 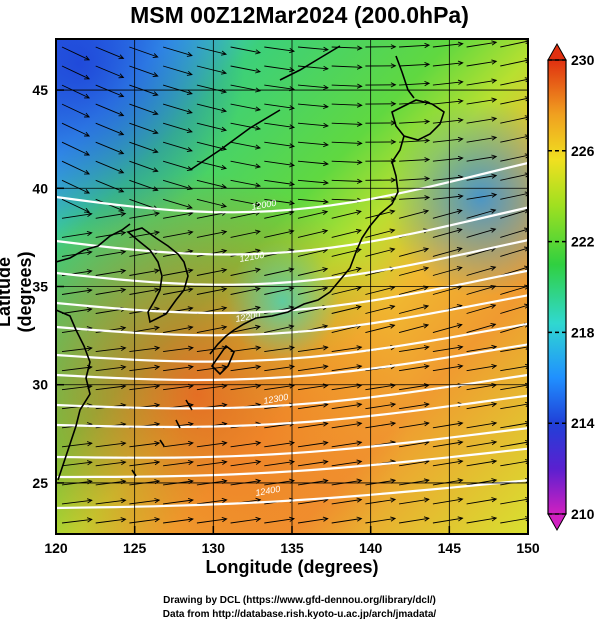 I want to click on x-axis: 120 125 130 135 140 145 150, so click(x=292, y=541).